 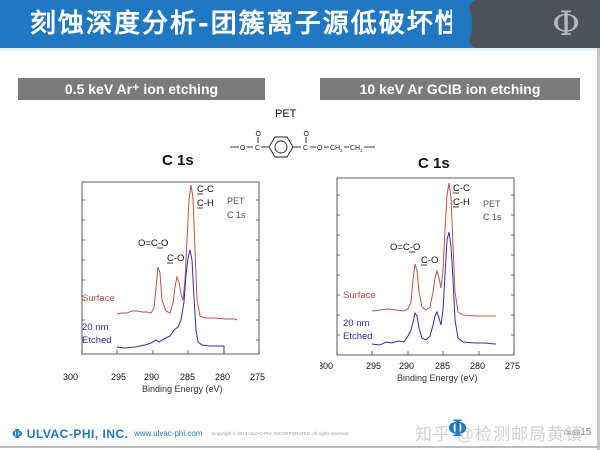 What do you see at coordinates (97, 340) in the screenshot?
I see `left-legend-etched-line2: Etched` at bounding box center [97, 340].